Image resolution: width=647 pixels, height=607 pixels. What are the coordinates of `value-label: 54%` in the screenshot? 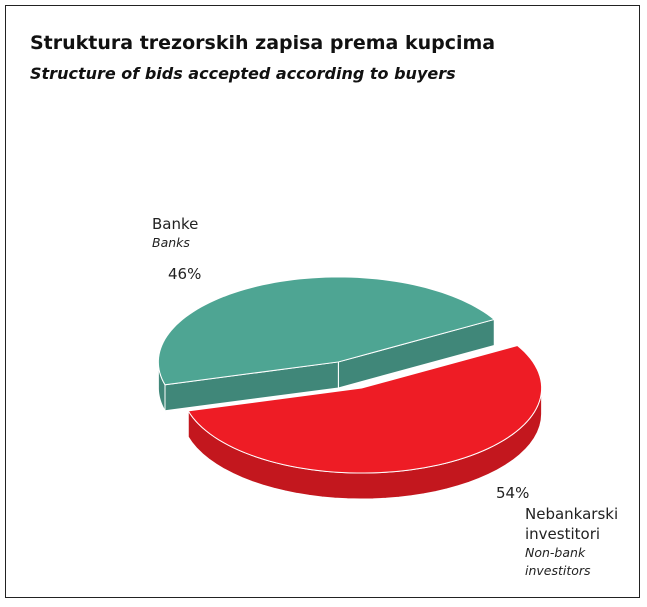 It's located at (513, 493).